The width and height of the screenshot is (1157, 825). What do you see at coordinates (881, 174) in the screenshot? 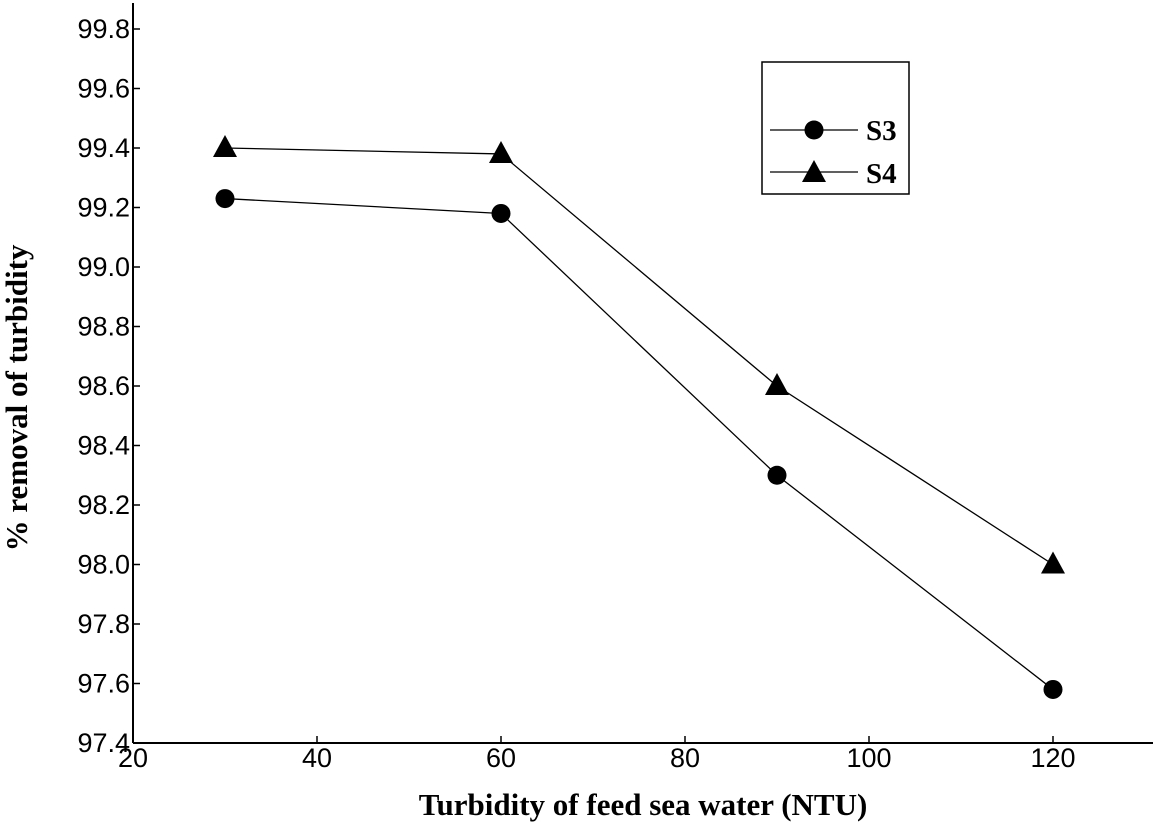
I see `legend-label-s4: S4` at bounding box center [881, 174].